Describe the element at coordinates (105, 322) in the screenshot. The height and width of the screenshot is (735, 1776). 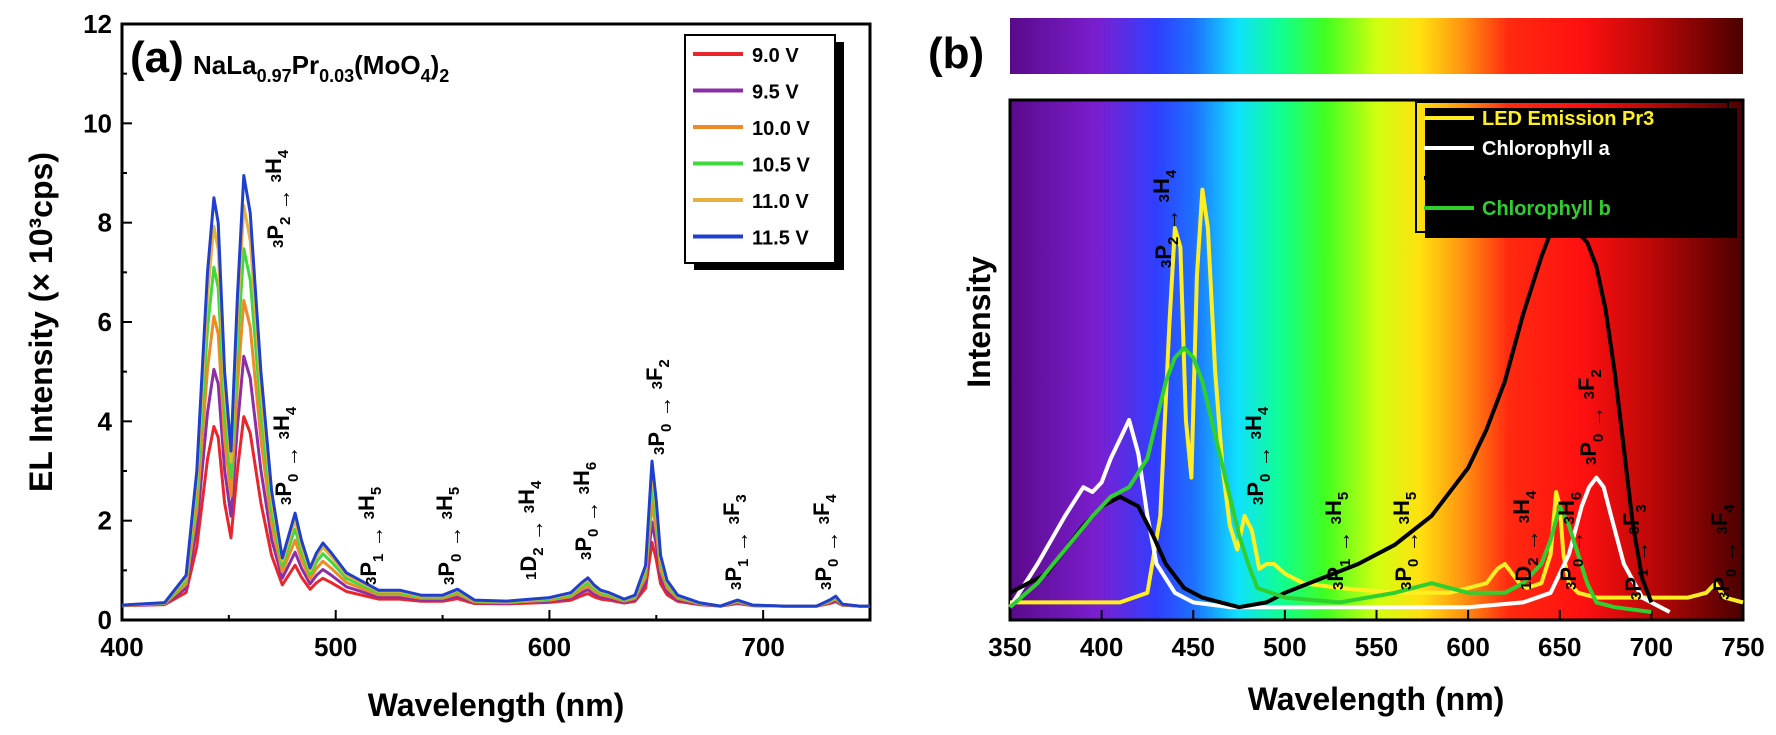
I see `y-tick-label-a: 6` at that location.